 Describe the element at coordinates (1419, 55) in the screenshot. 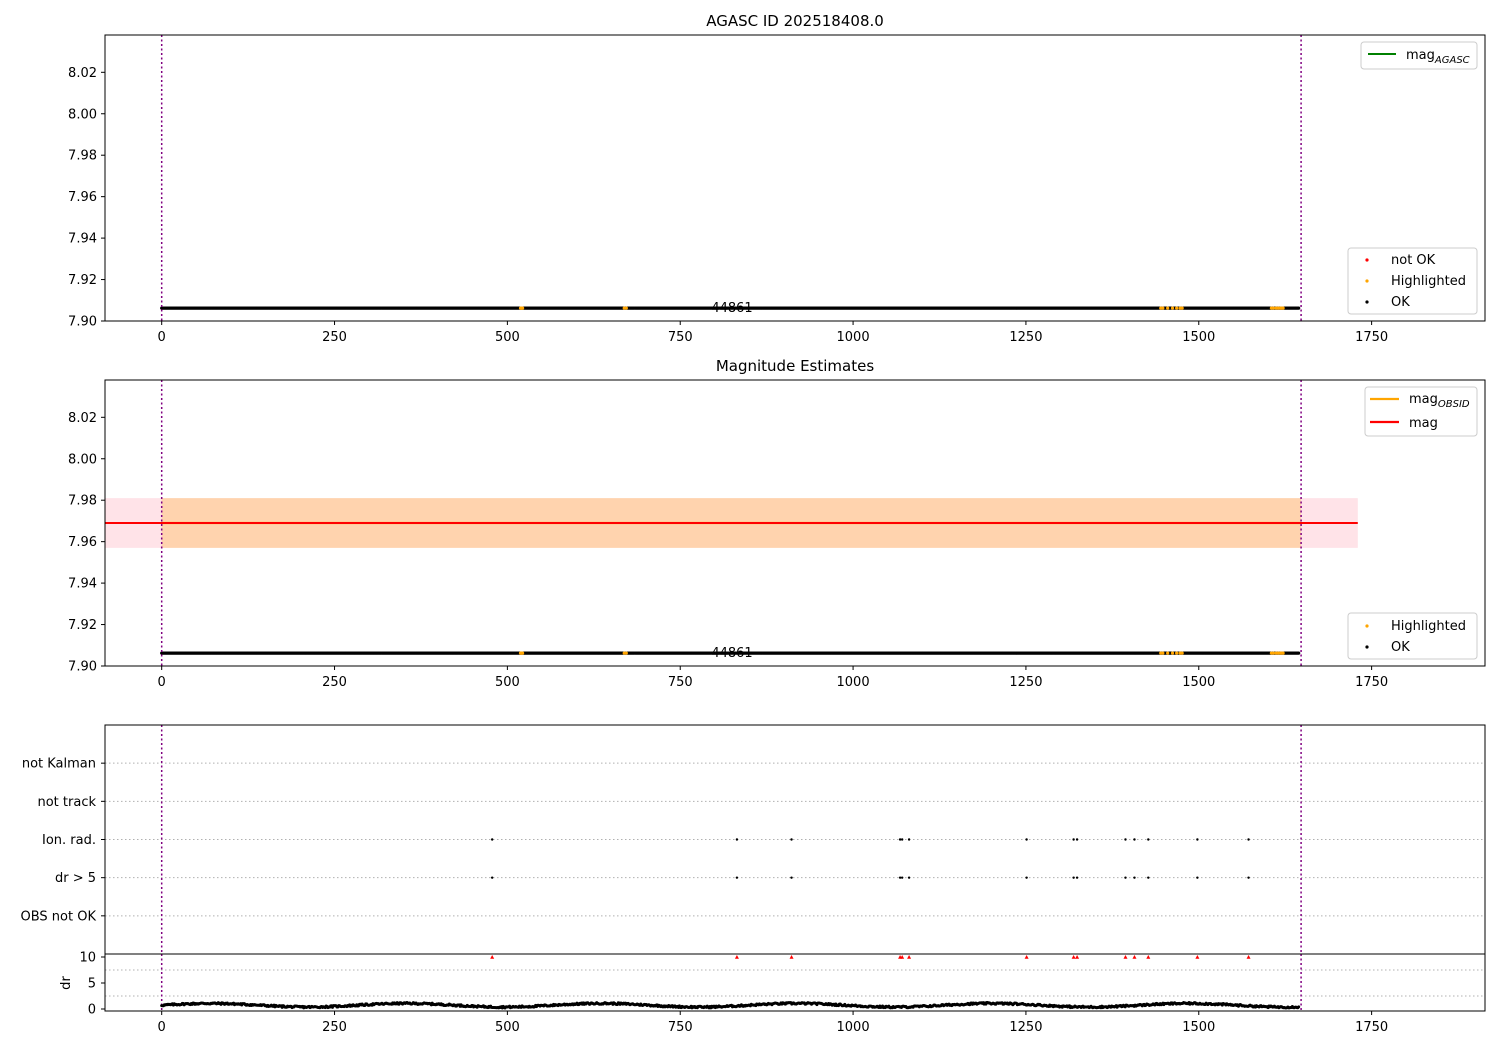

I see `mag-panel-line-legend: magAGASC` at that location.